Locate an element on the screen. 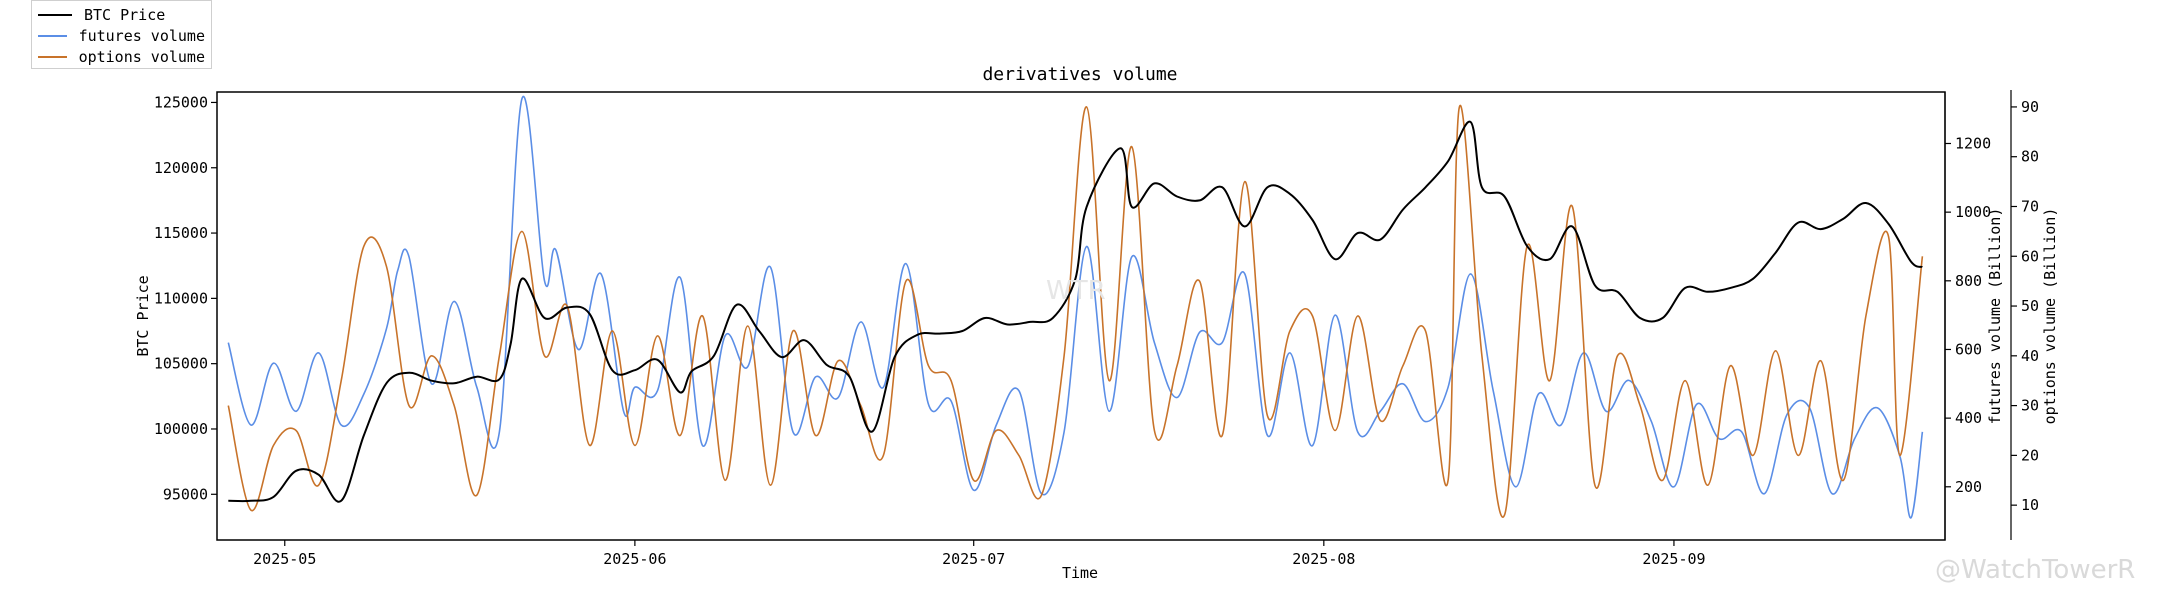 The height and width of the screenshot is (600, 2160). y-tick-label-options: 80 is located at coordinates (2030, 157).